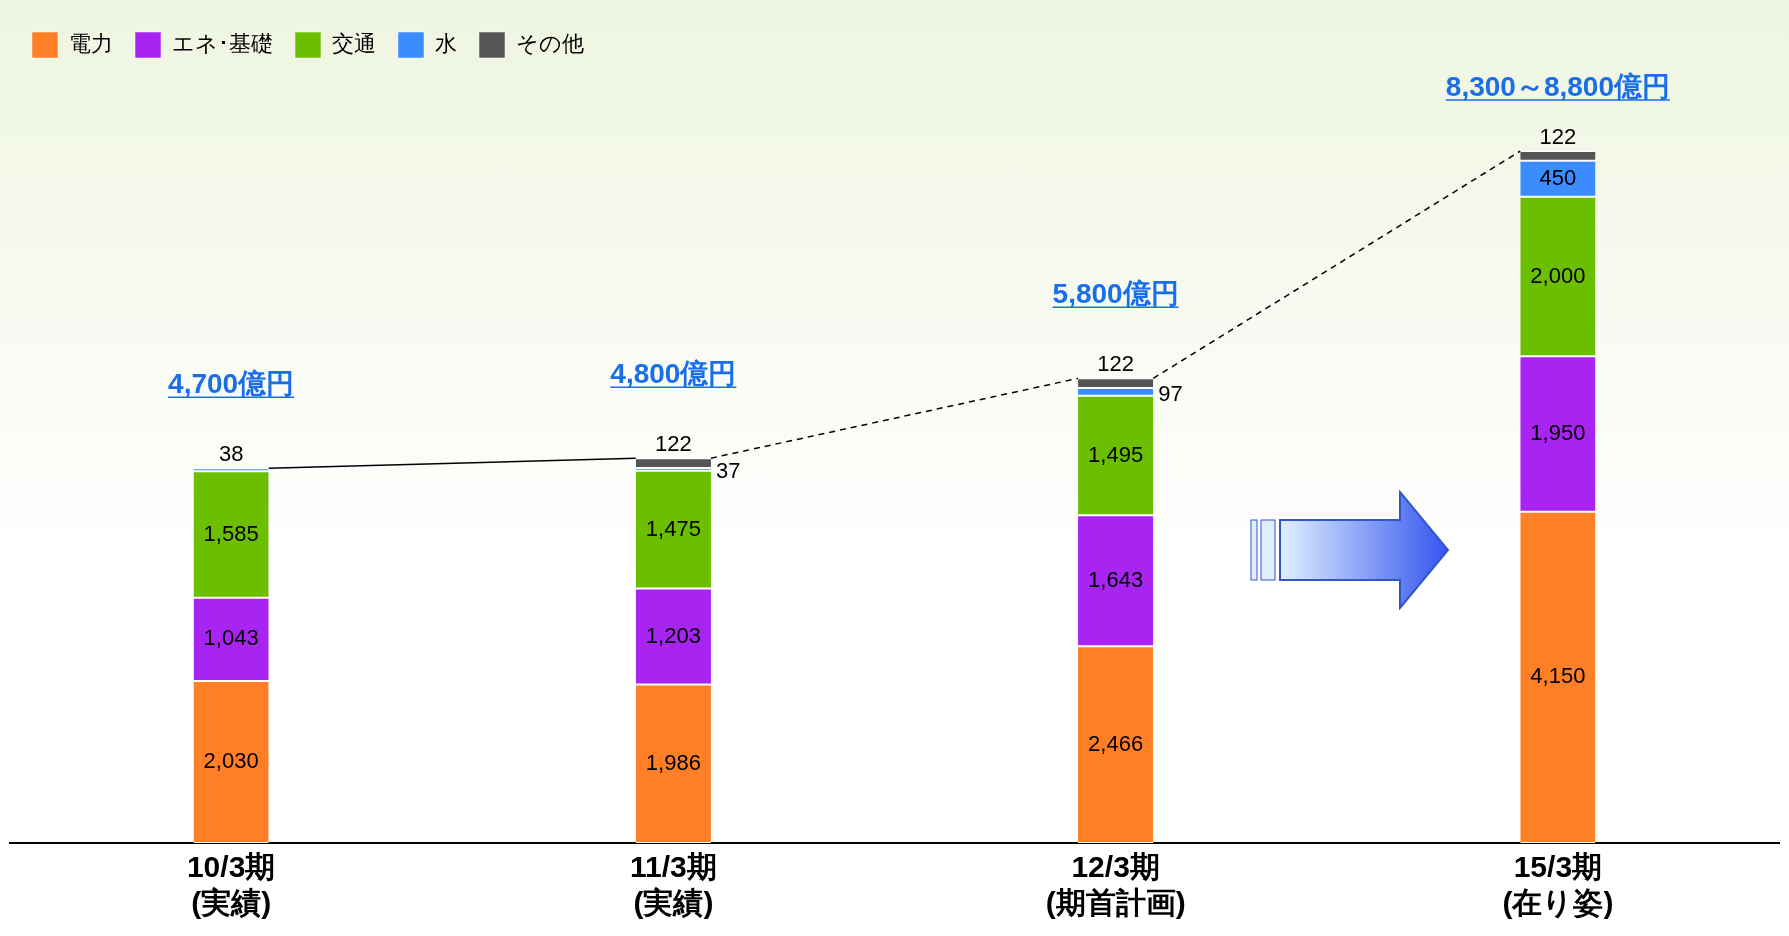 The height and width of the screenshot is (936, 1789). Describe the element at coordinates (91, 43) in the screenshot. I see `legend-label: 電力` at that location.